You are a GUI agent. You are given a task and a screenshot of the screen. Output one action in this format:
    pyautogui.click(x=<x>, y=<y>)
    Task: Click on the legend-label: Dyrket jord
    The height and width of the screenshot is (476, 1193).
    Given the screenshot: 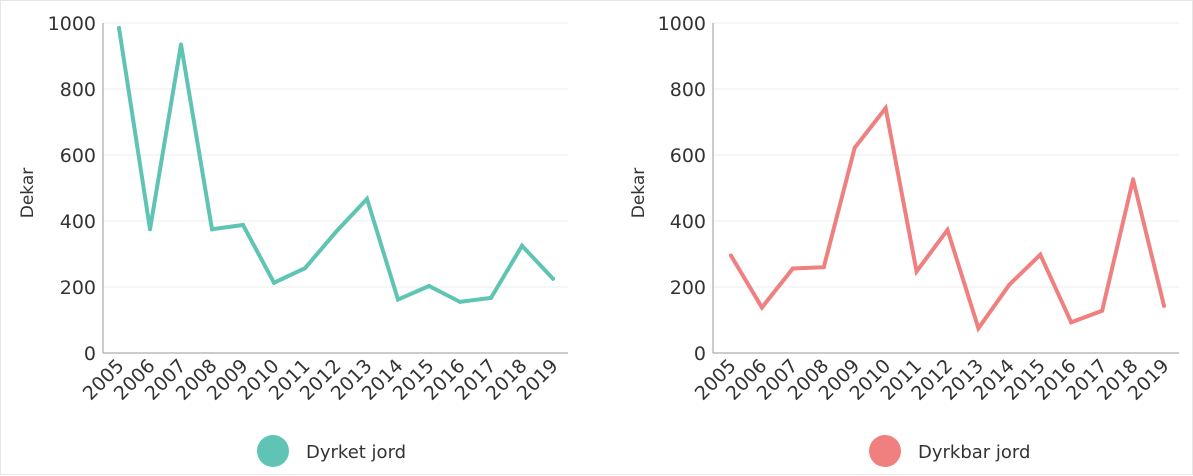 What is the action you would take?
    pyautogui.click(x=356, y=452)
    